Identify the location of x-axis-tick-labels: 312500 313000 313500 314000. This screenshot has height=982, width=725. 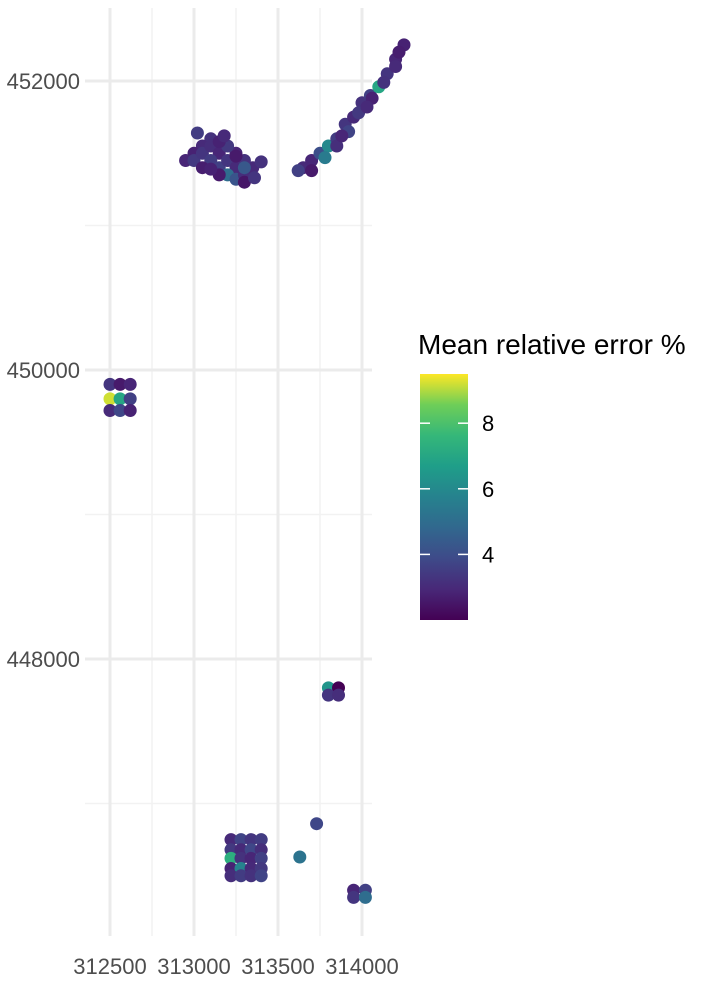
(235, 966).